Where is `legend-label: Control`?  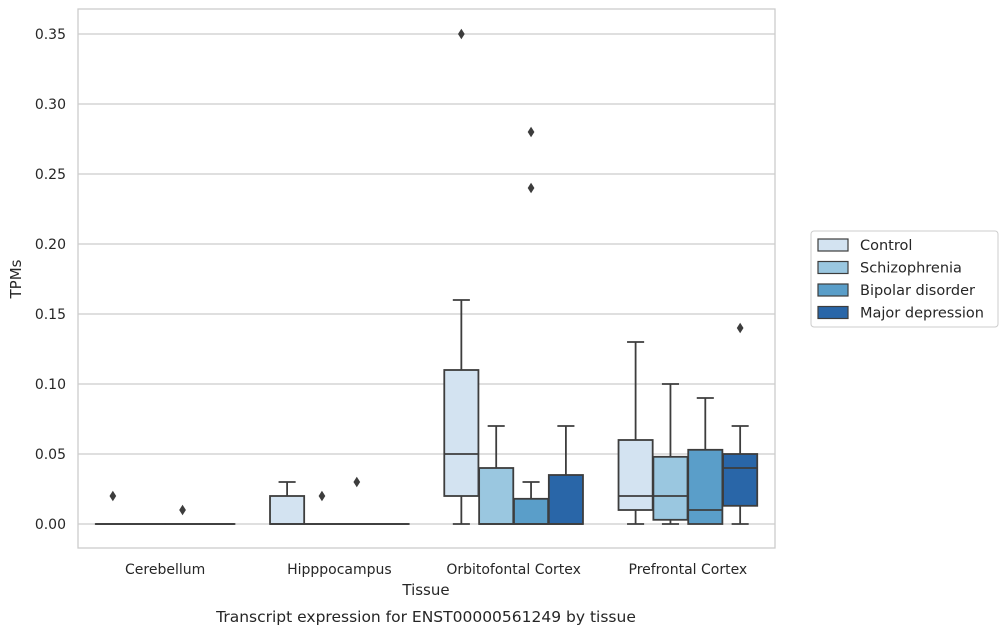
legend-label: Control is located at coordinates (886, 246).